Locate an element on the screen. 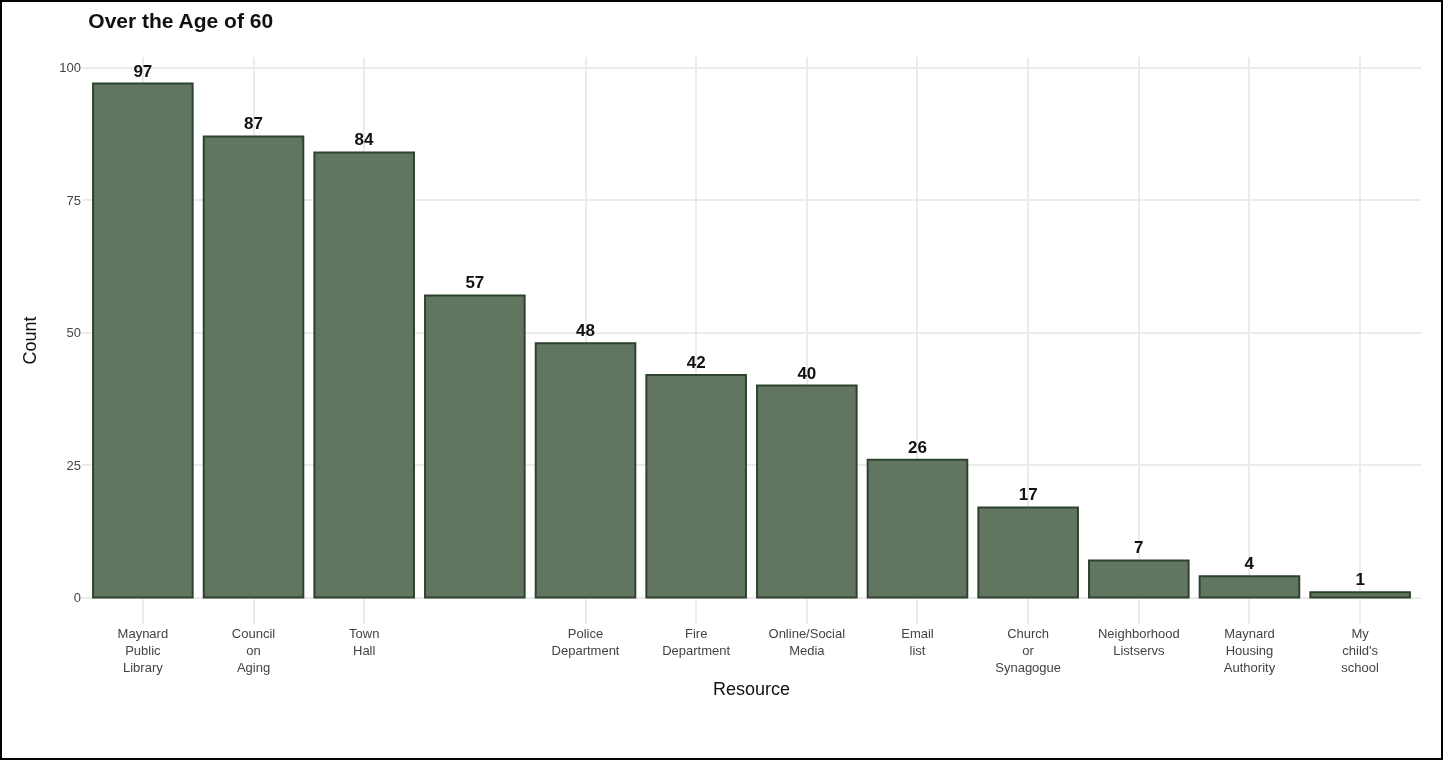 The height and width of the screenshot is (760, 1443). data-label: 7 is located at coordinates (1139, 548).